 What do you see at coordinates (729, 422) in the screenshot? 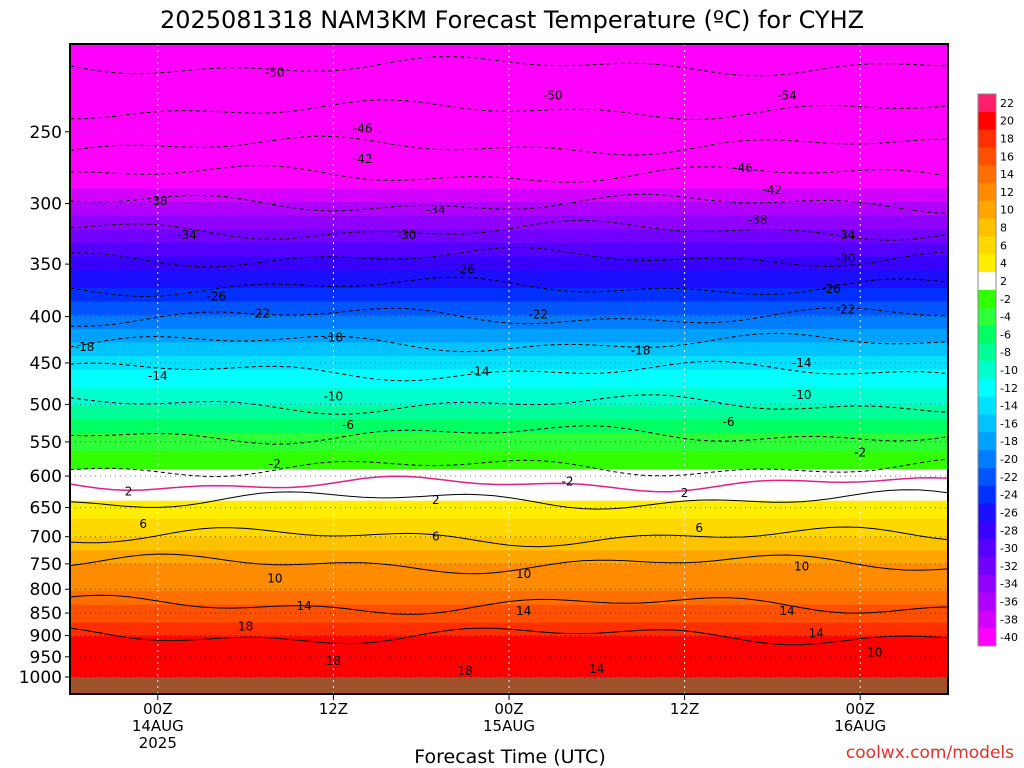
I see `contour-label: -6` at bounding box center [729, 422].